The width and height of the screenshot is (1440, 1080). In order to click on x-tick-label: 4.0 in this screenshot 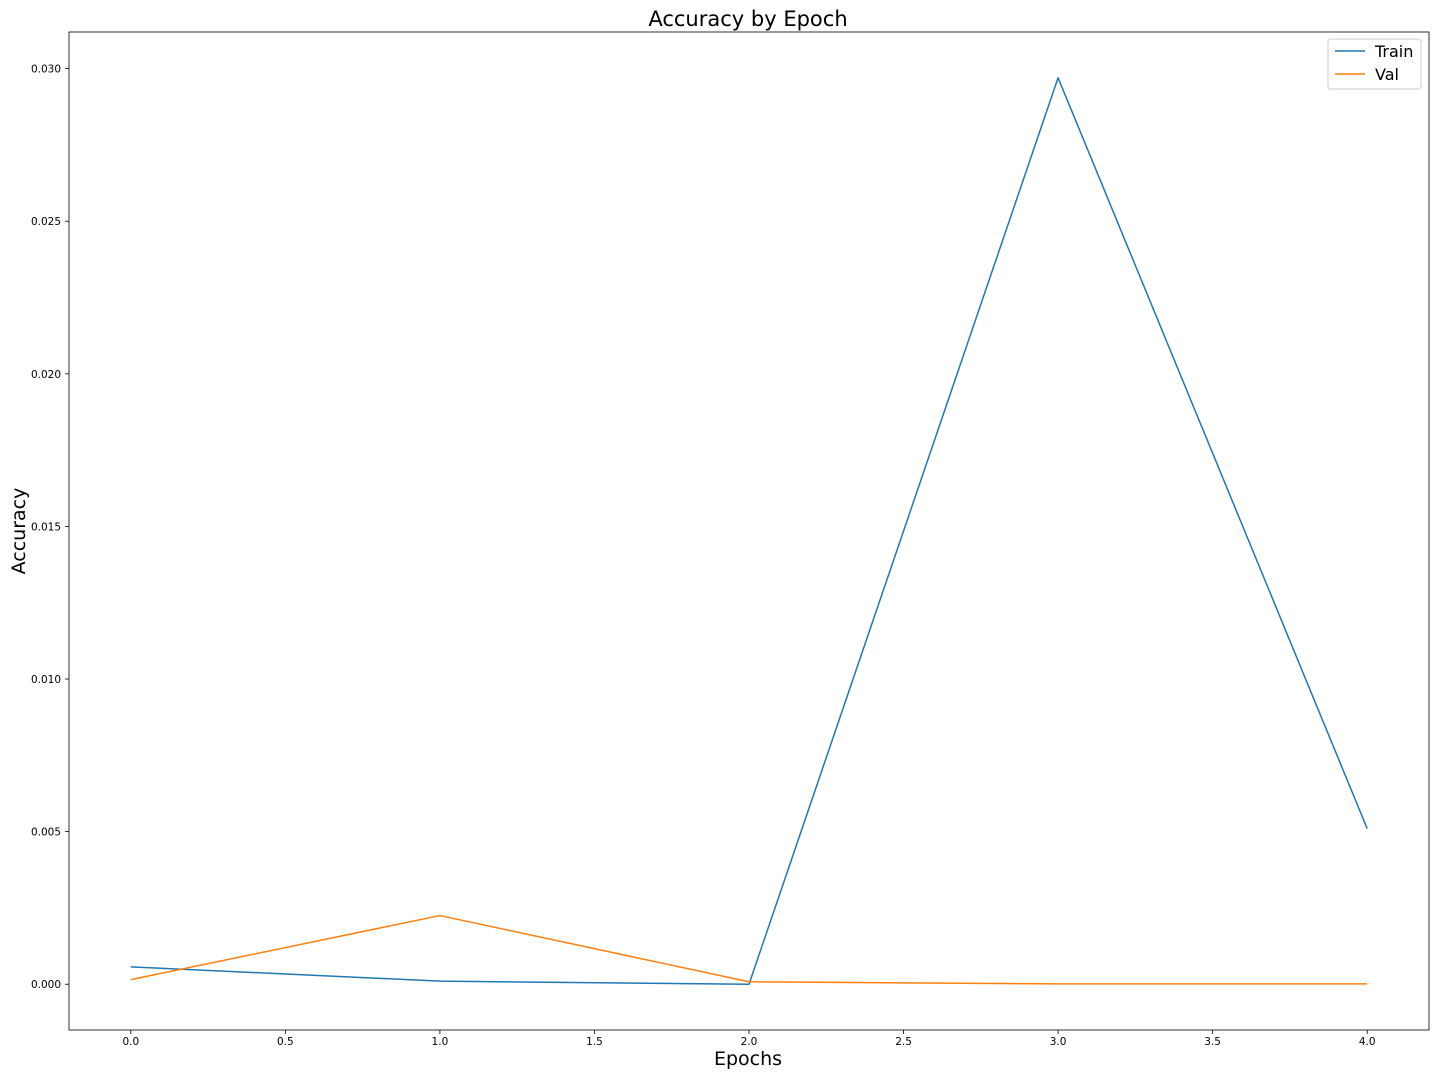, I will do `click(1367, 1042)`.